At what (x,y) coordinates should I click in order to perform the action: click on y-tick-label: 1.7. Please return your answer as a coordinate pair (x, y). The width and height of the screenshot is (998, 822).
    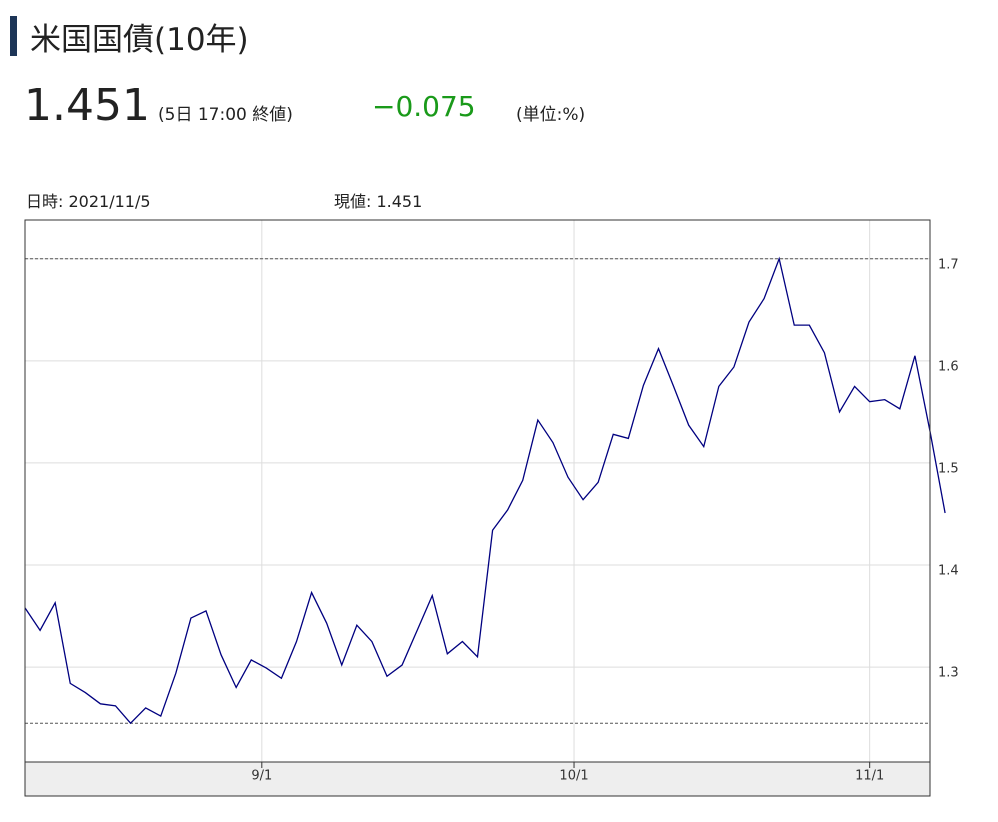
    Looking at the image, I should click on (948, 264).